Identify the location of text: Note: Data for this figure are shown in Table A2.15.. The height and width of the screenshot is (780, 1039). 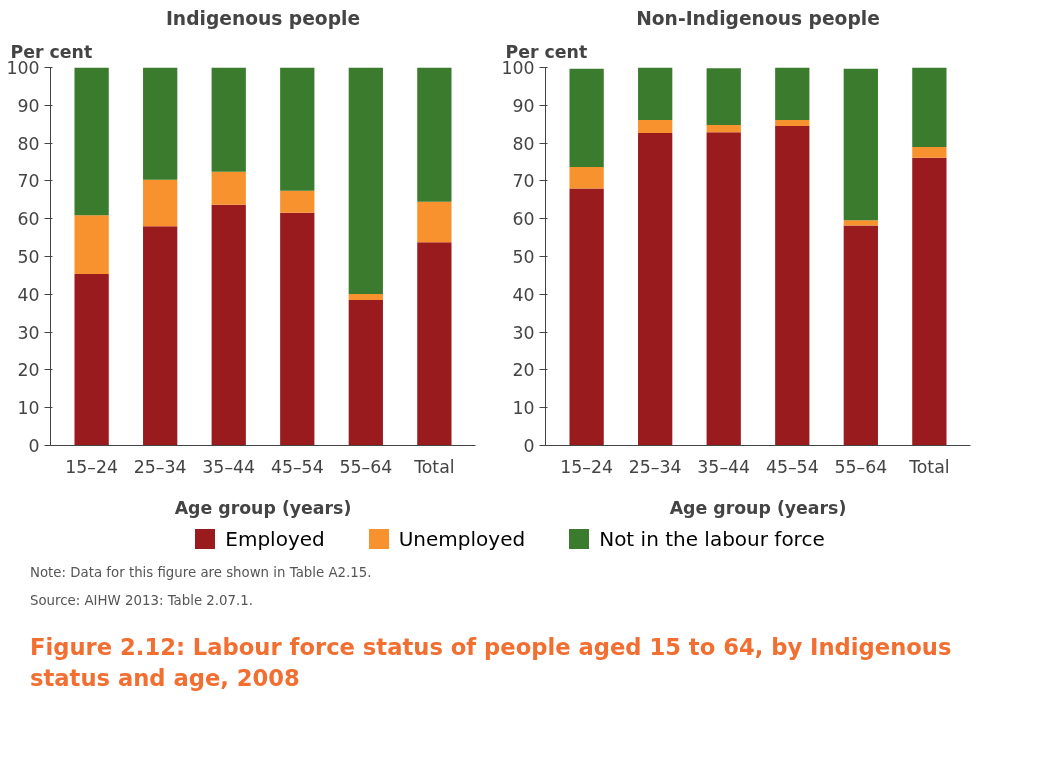
(201, 573).